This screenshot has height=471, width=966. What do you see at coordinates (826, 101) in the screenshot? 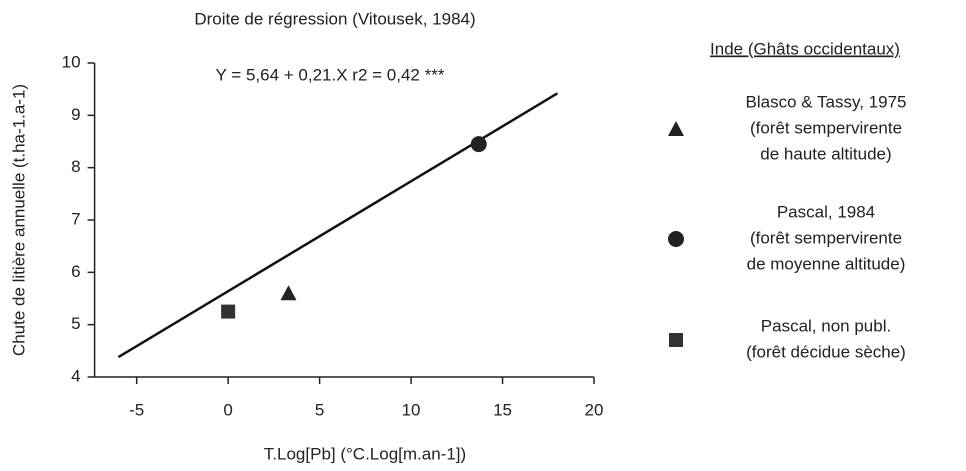
I see `legend-label: Blasco & Tassy, 1975` at bounding box center [826, 101].